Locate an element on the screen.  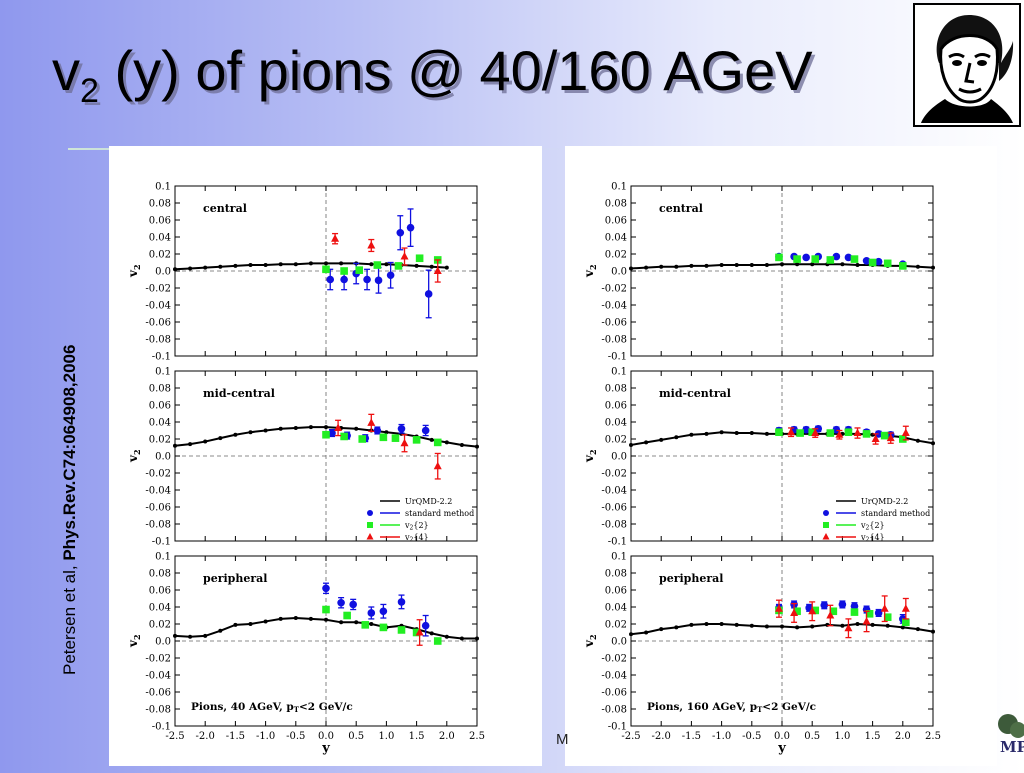
y-tick-label: -0.08 is located at coordinates (614, 340).